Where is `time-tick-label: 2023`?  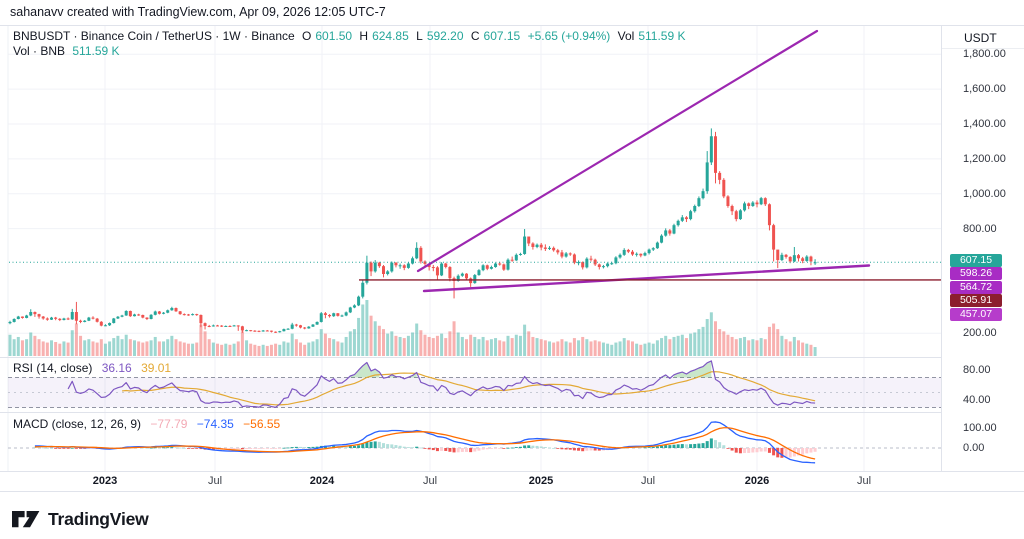
time-tick-label: 2023 is located at coordinates (105, 481).